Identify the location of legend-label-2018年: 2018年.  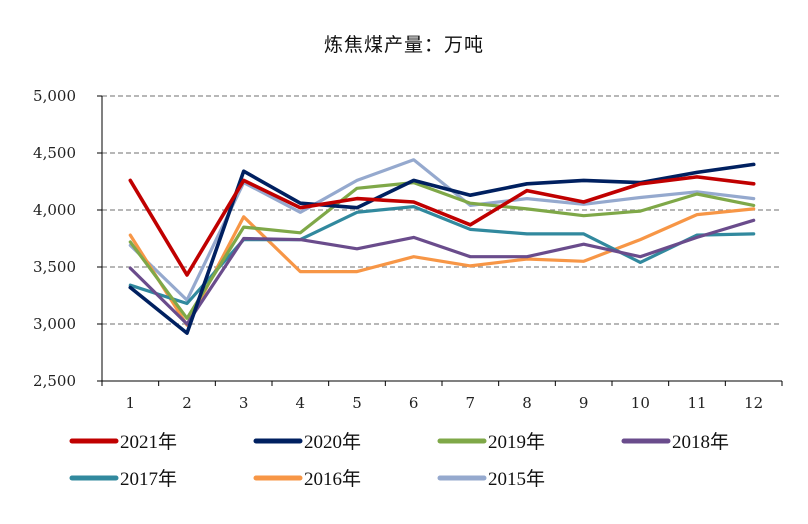
(700, 442).